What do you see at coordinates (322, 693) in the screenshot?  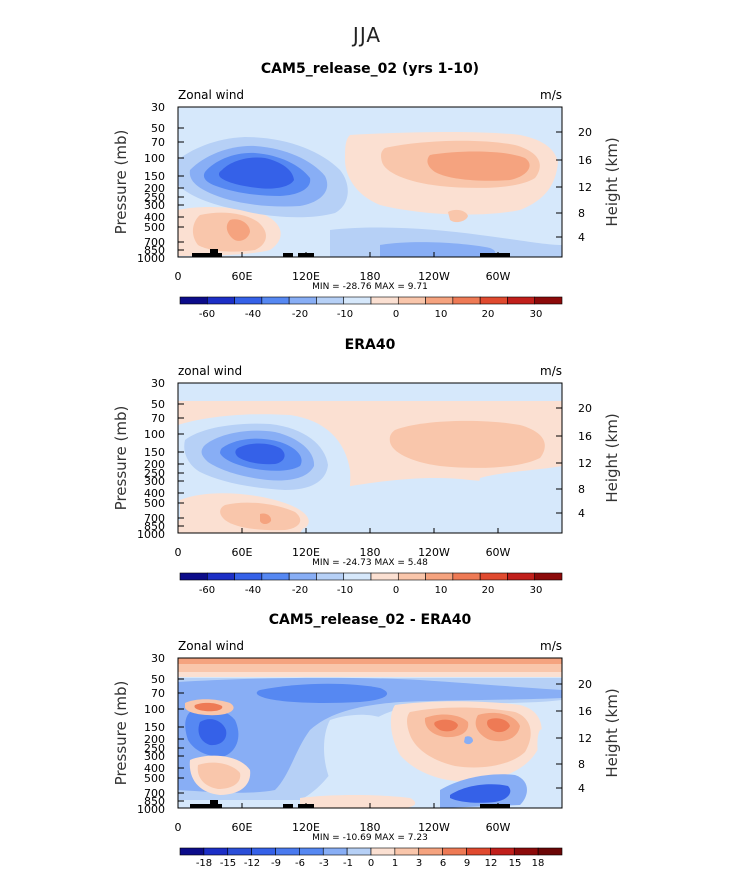 I see `negative-band-inner` at bounding box center [322, 693].